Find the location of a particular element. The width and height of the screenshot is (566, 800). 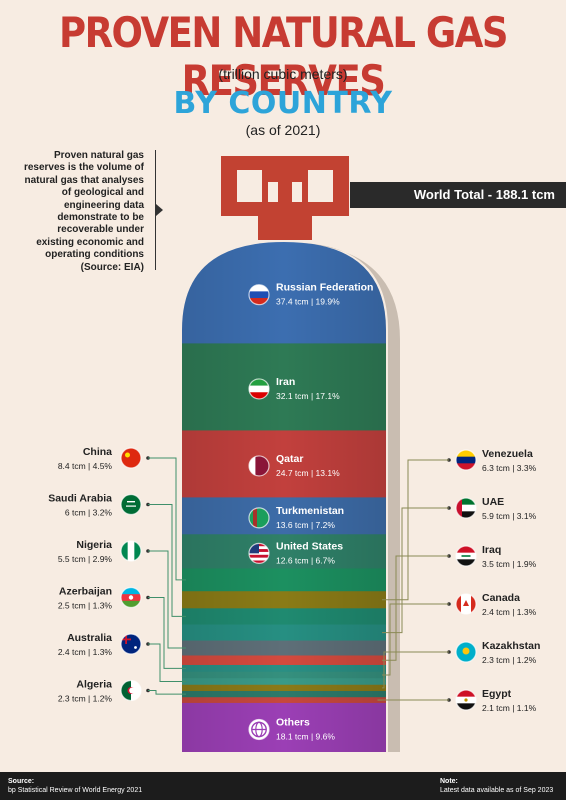

value-saudi-arabia: 6 tcm | 3.2% is located at coordinates (89, 513).